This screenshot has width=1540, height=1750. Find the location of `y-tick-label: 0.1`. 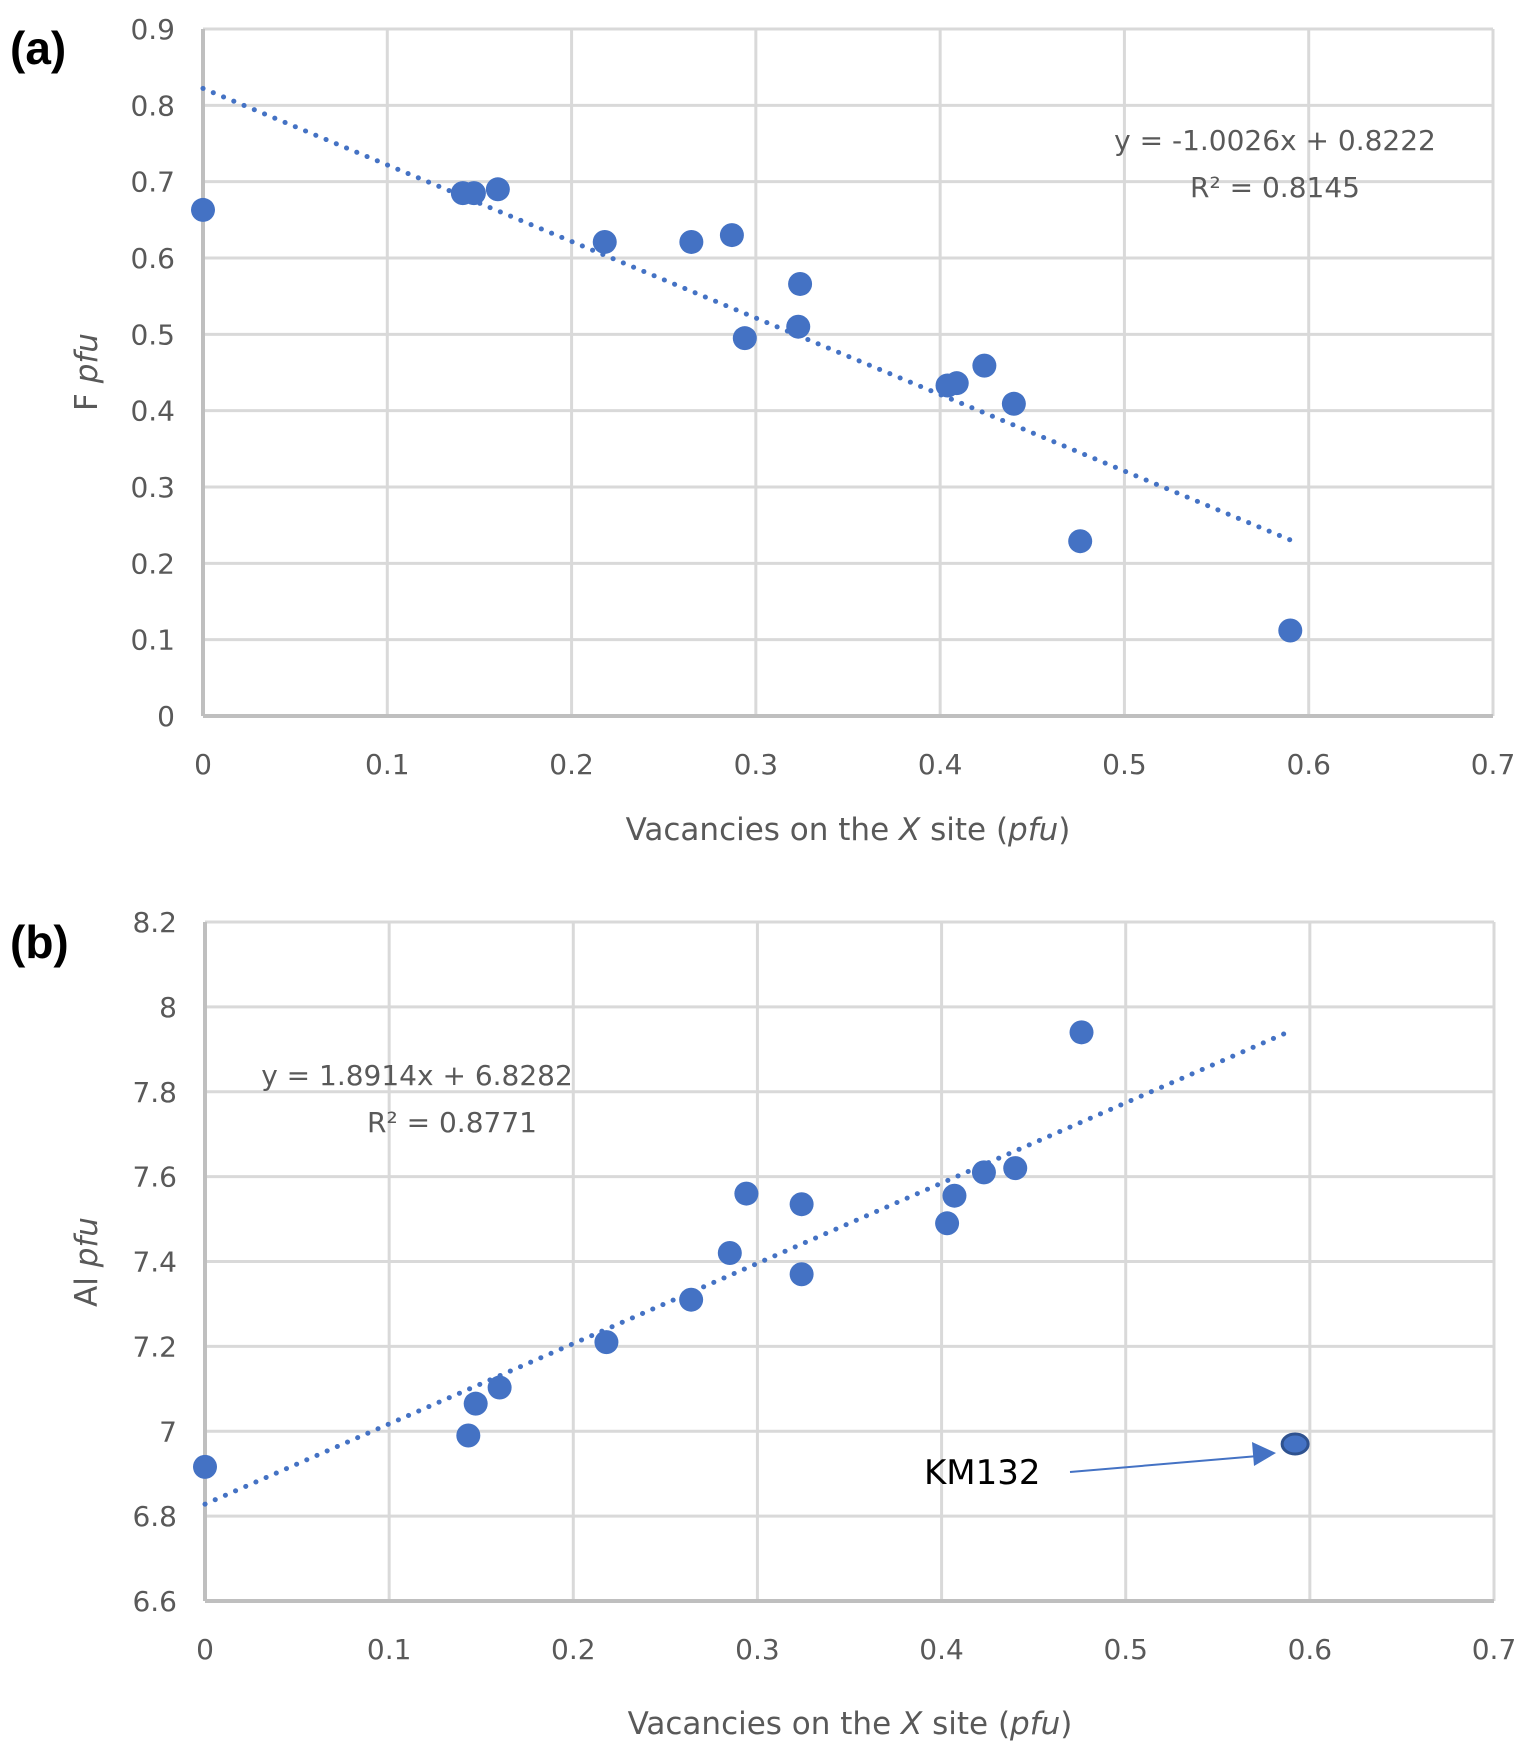

y-tick-label: 0.1 is located at coordinates (152, 640).